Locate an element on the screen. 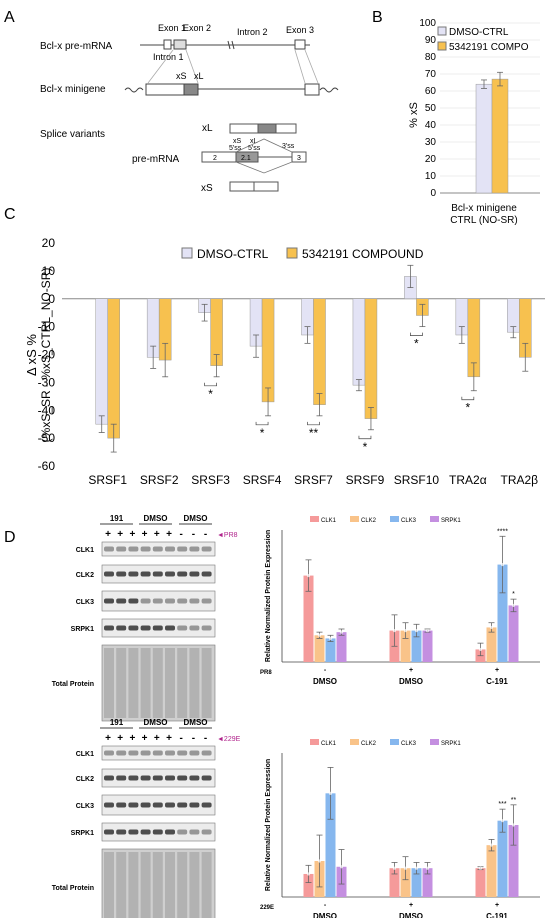  legend-swatch-srpk1 is located at coordinates (434, 519).